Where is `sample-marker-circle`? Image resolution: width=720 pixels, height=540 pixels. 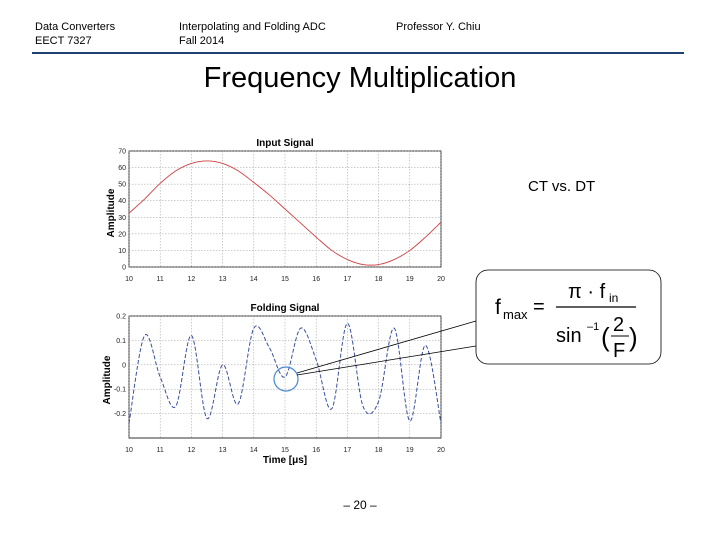 sample-marker-circle is located at coordinates (286, 379).